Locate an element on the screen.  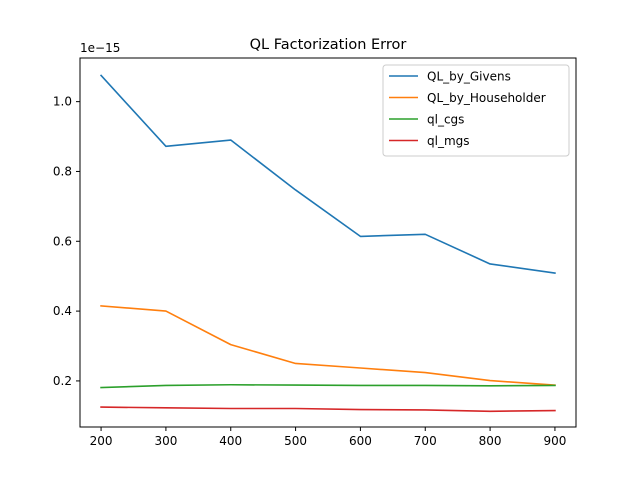
y-axis: 0.2 0.4 0.6 0.8 1.0 is located at coordinates (66, 241).